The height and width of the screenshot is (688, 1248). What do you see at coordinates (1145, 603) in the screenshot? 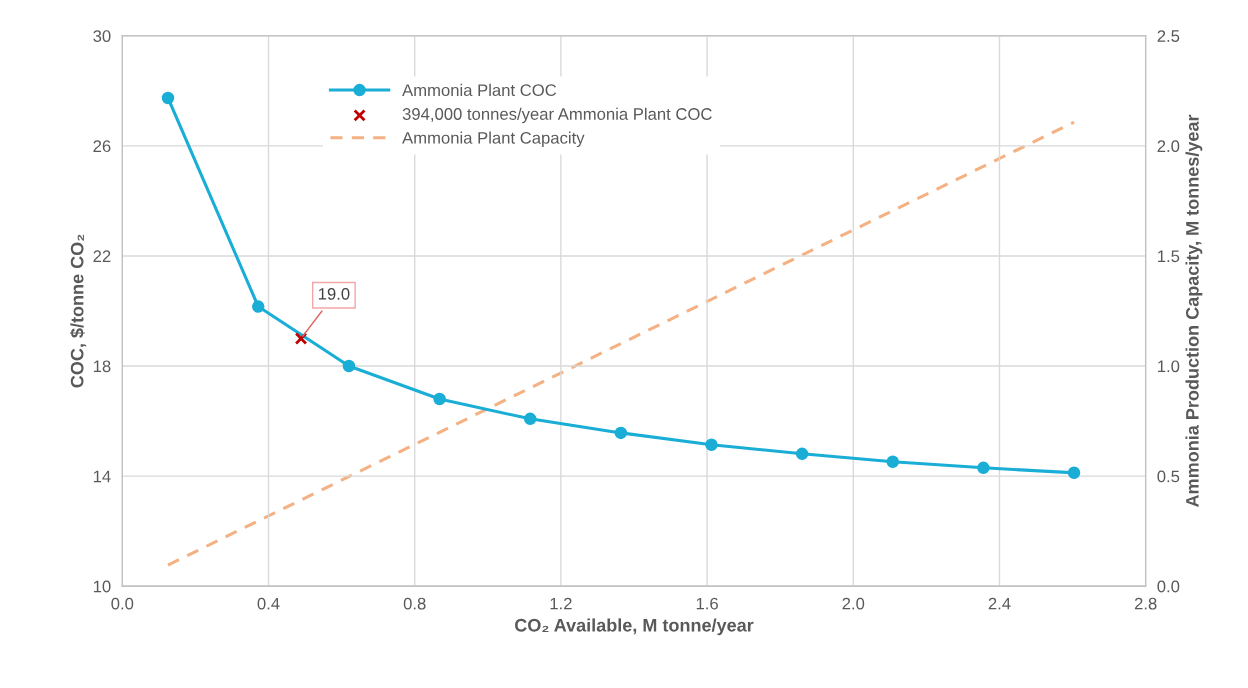
I see `x-tick-label: 2.8` at bounding box center [1145, 603].